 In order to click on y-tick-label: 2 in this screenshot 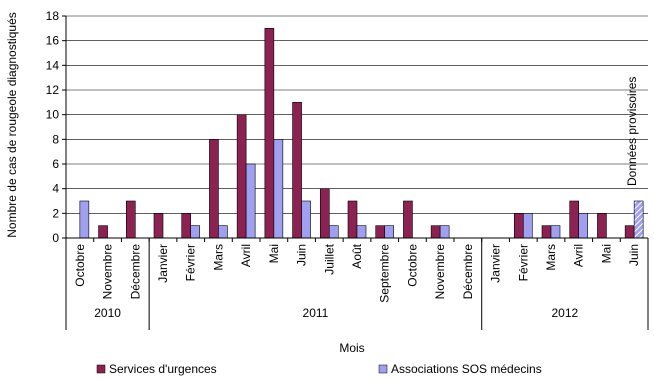, I will do `click(55, 213)`.